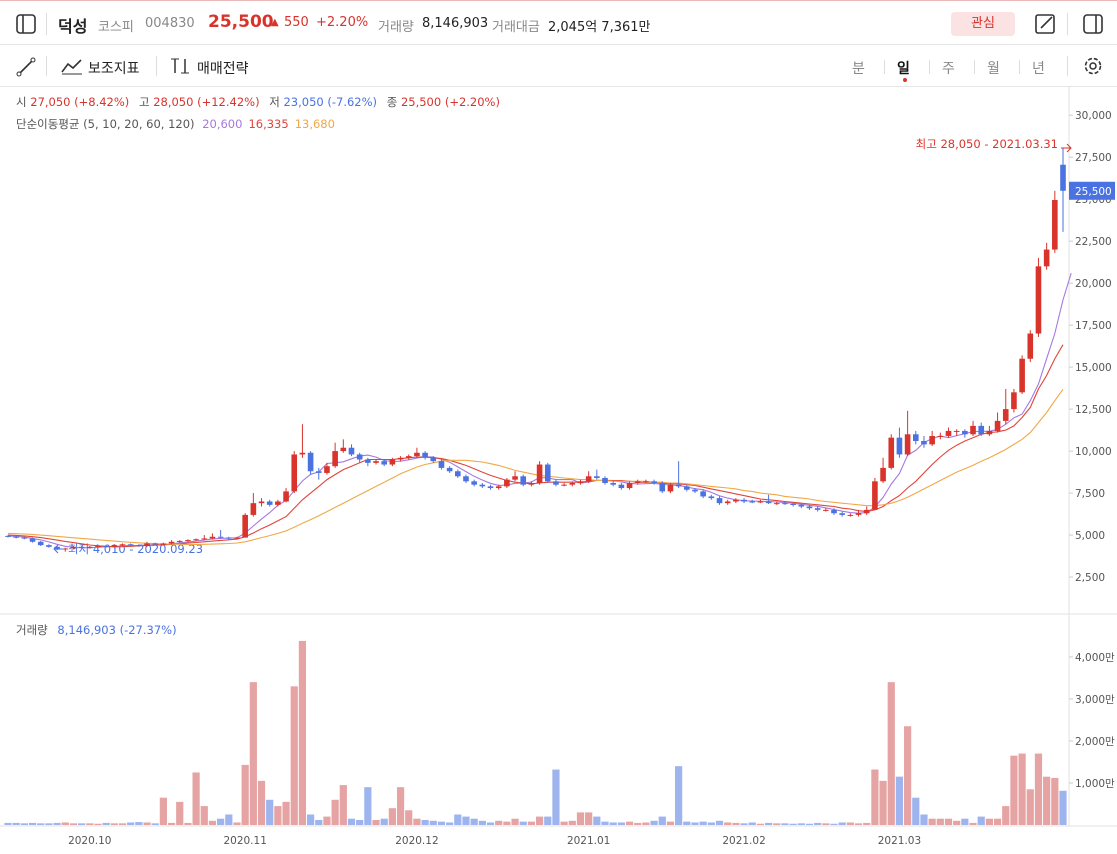 Image resolution: width=1117 pixels, height=854 pixels. I want to click on low-label: 저, so click(274, 102).